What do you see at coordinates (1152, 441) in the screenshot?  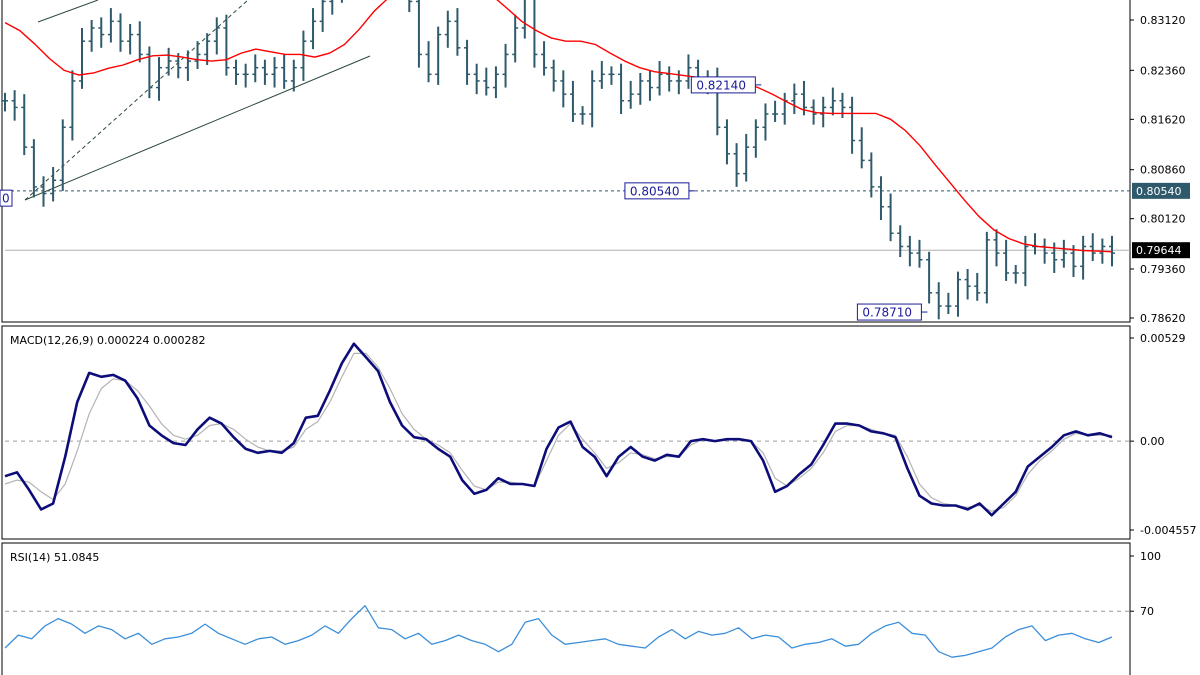 I see `macd-tick-label: 0.00` at bounding box center [1152, 441].